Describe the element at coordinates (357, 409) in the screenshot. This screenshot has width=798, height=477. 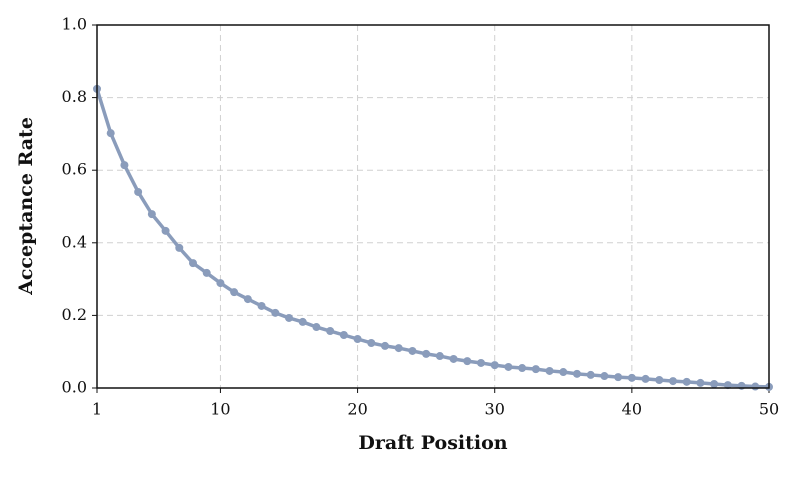
I see `x-tick-label: 20` at that location.